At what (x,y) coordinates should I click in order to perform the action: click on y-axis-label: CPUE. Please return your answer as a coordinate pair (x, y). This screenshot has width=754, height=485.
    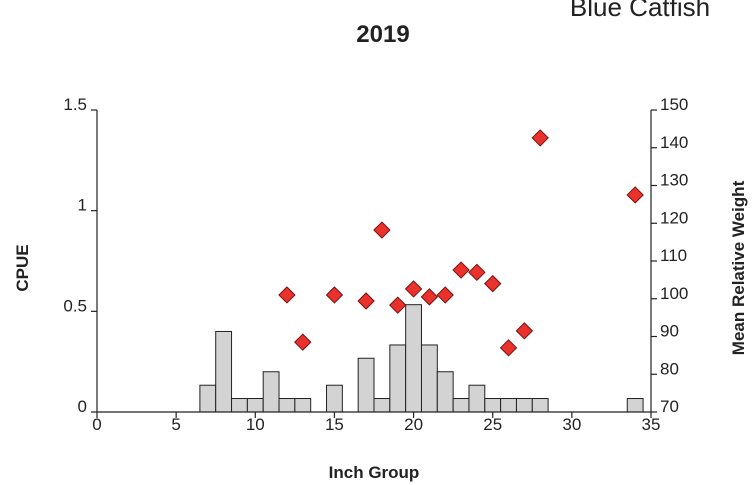
    Looking at the image, I should click on (22, 267).